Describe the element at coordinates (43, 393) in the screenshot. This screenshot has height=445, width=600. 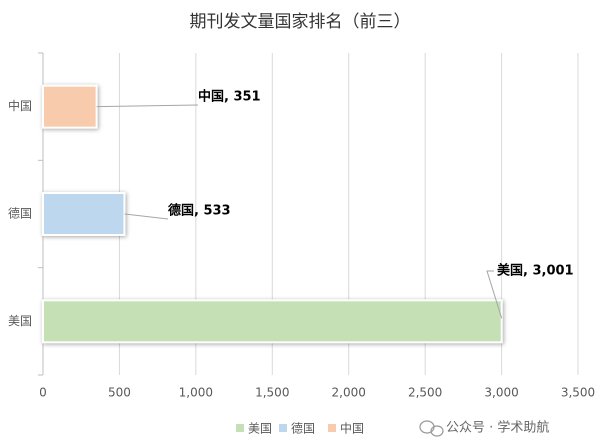
I see `x-tick-label: 0` at that location.